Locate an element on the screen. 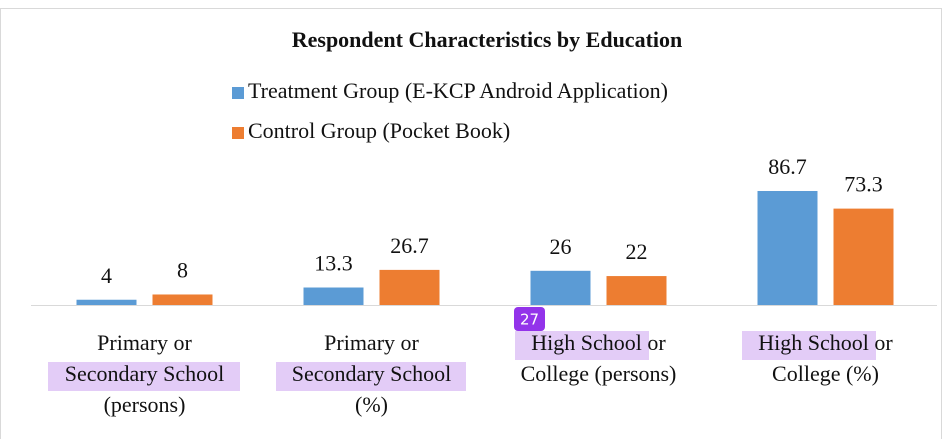  x-tick-label: College (%) is located at coordinates (825, 373).